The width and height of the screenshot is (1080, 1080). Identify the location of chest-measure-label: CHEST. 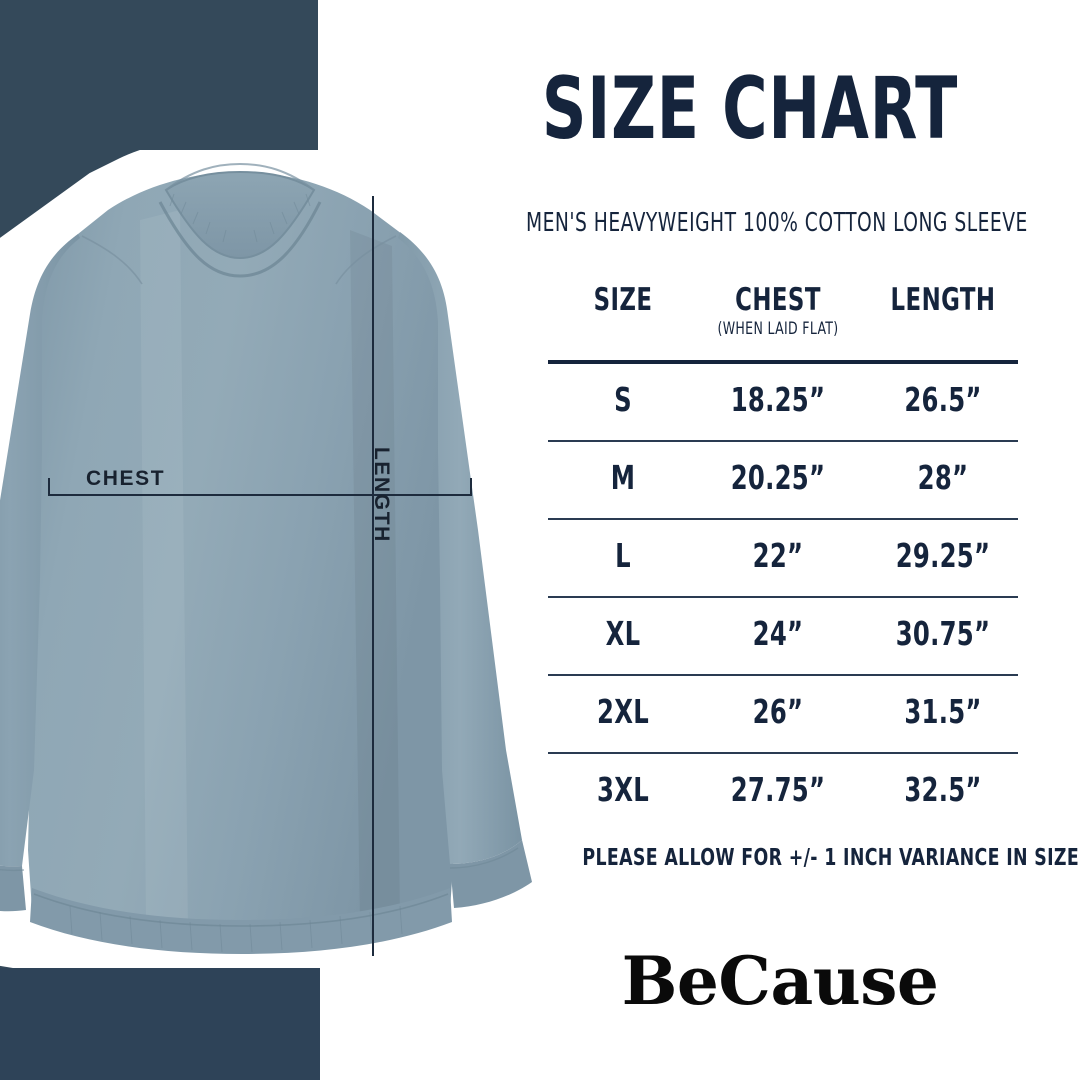
(126, 478).